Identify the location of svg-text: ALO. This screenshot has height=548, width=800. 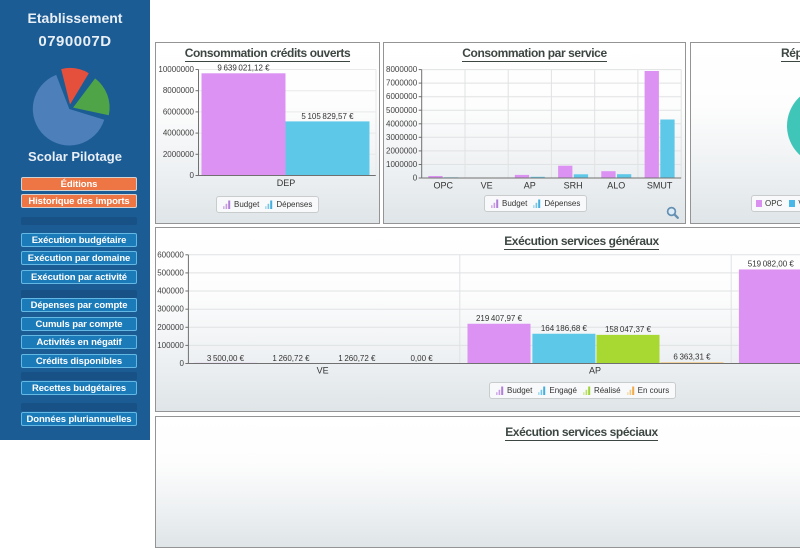
(616, 186).